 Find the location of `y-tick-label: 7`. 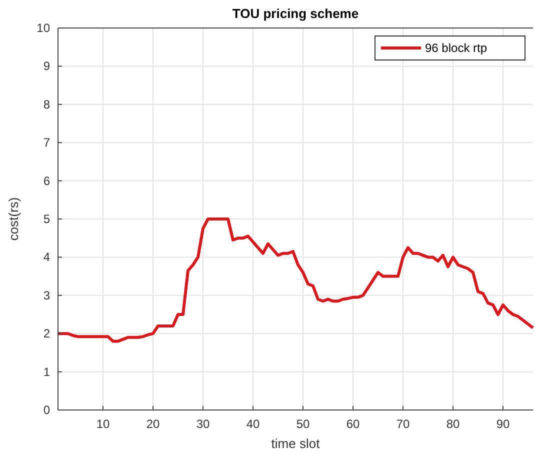

y-tick-label: 7 is located at coordinates (46, 143).